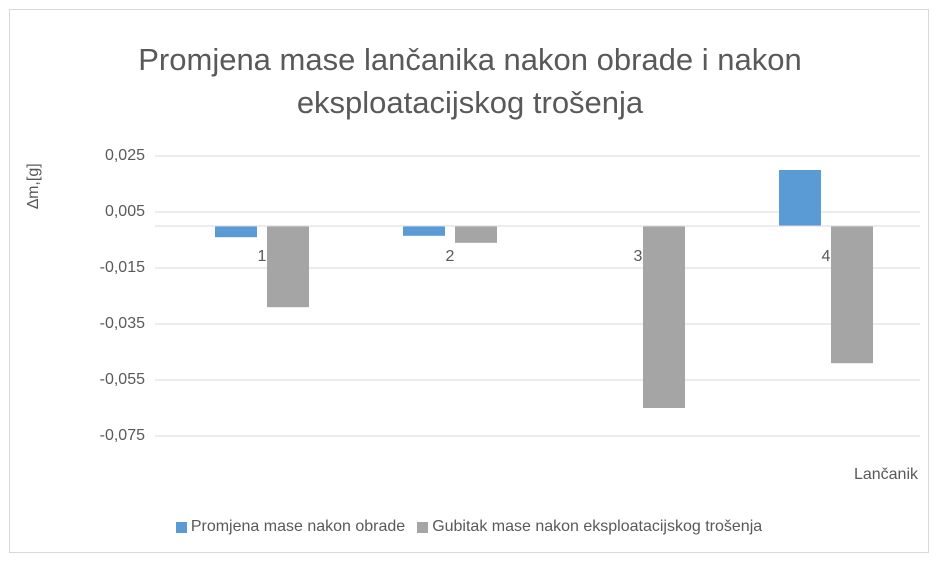 Image resolution: width=938 pixels, height=563 pixels. I want to click on y-tick-label: -0,015, so click(122, 267).